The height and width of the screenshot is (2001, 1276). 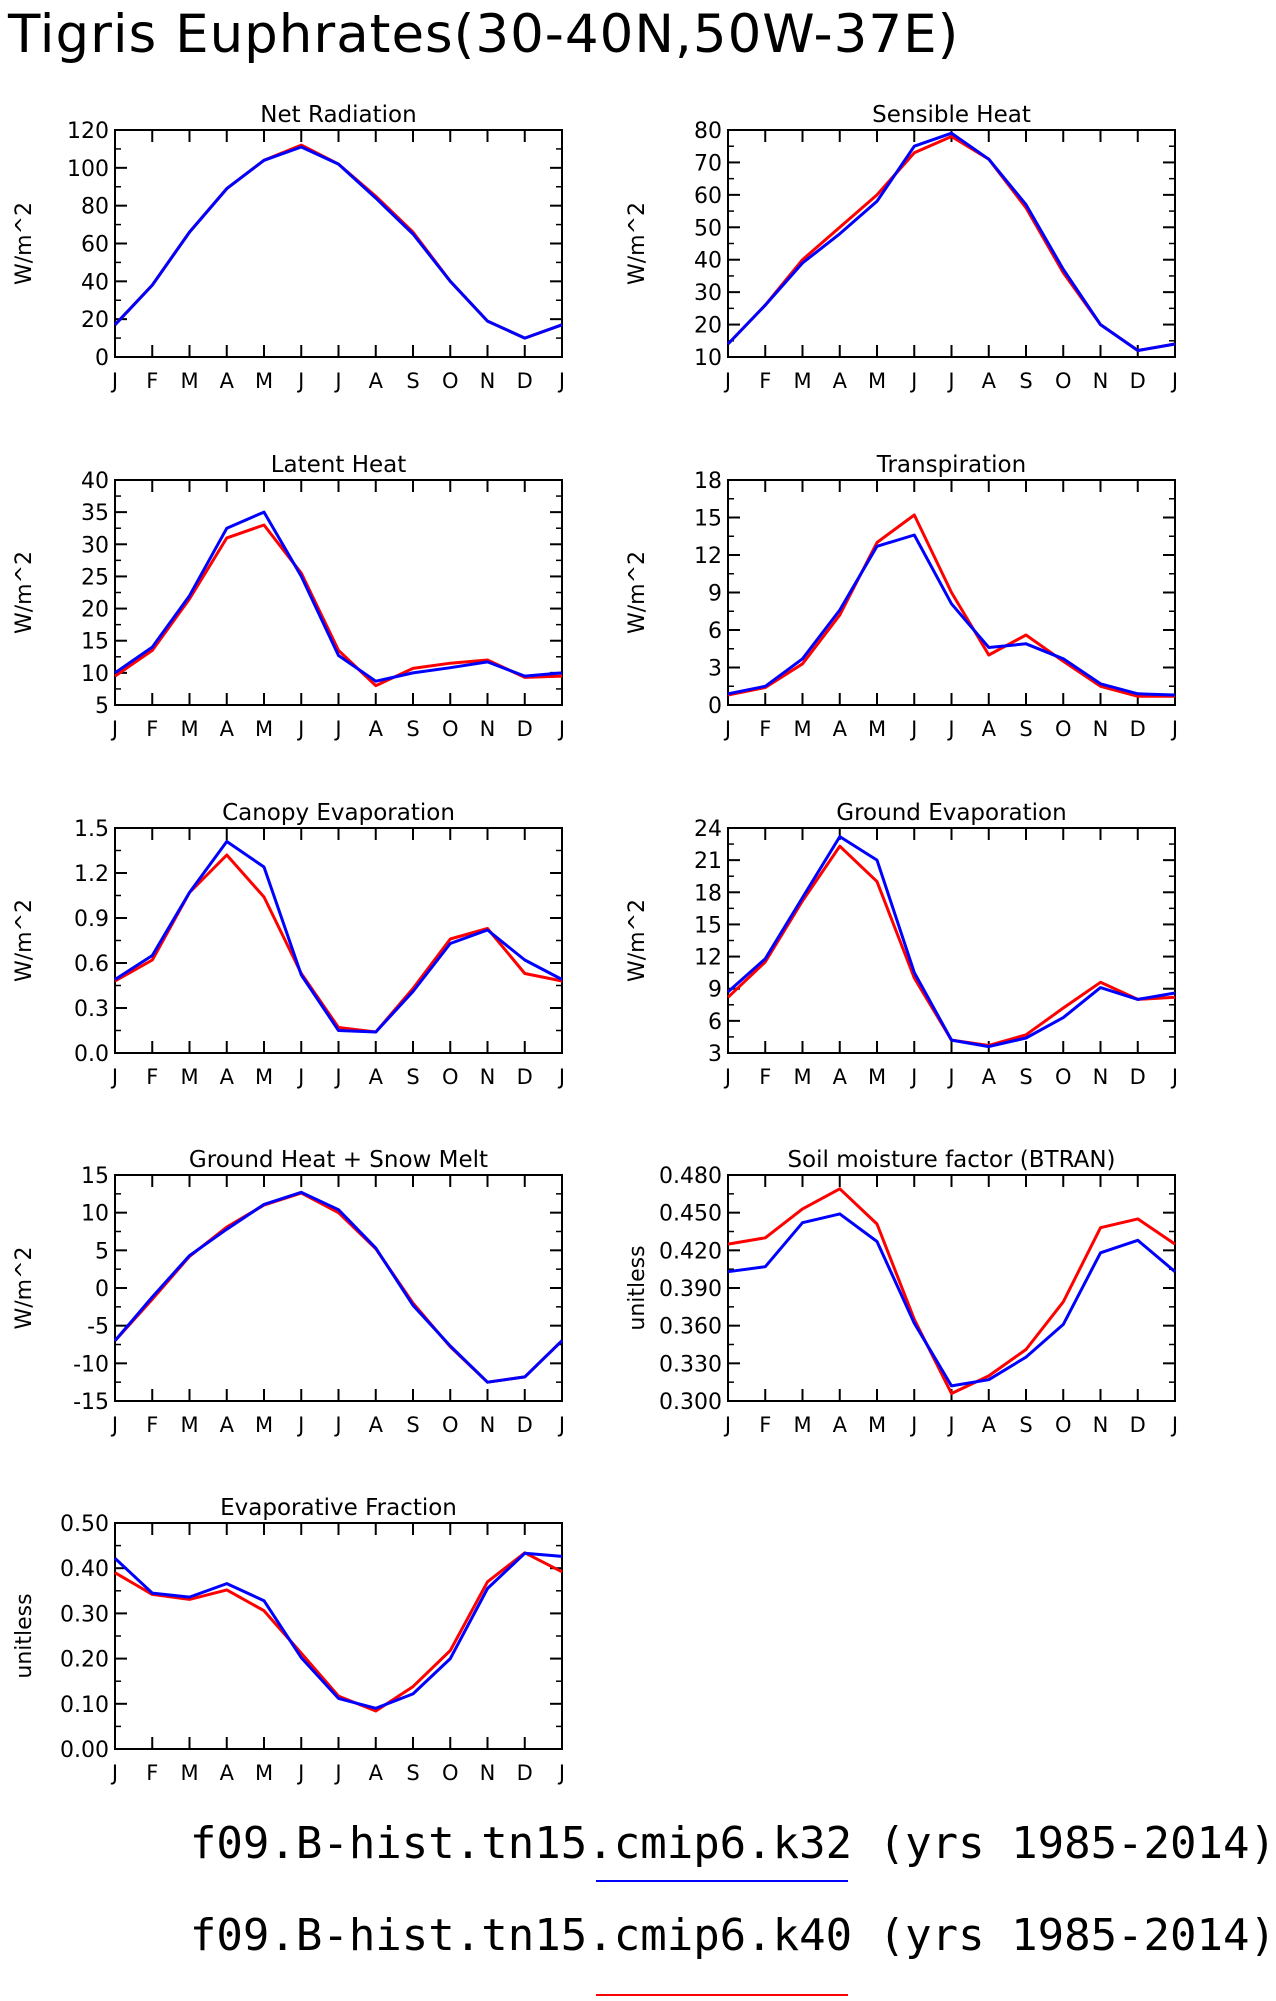 I want to click on chart-title: Ground Evaporation, so click(x=951, y=813).